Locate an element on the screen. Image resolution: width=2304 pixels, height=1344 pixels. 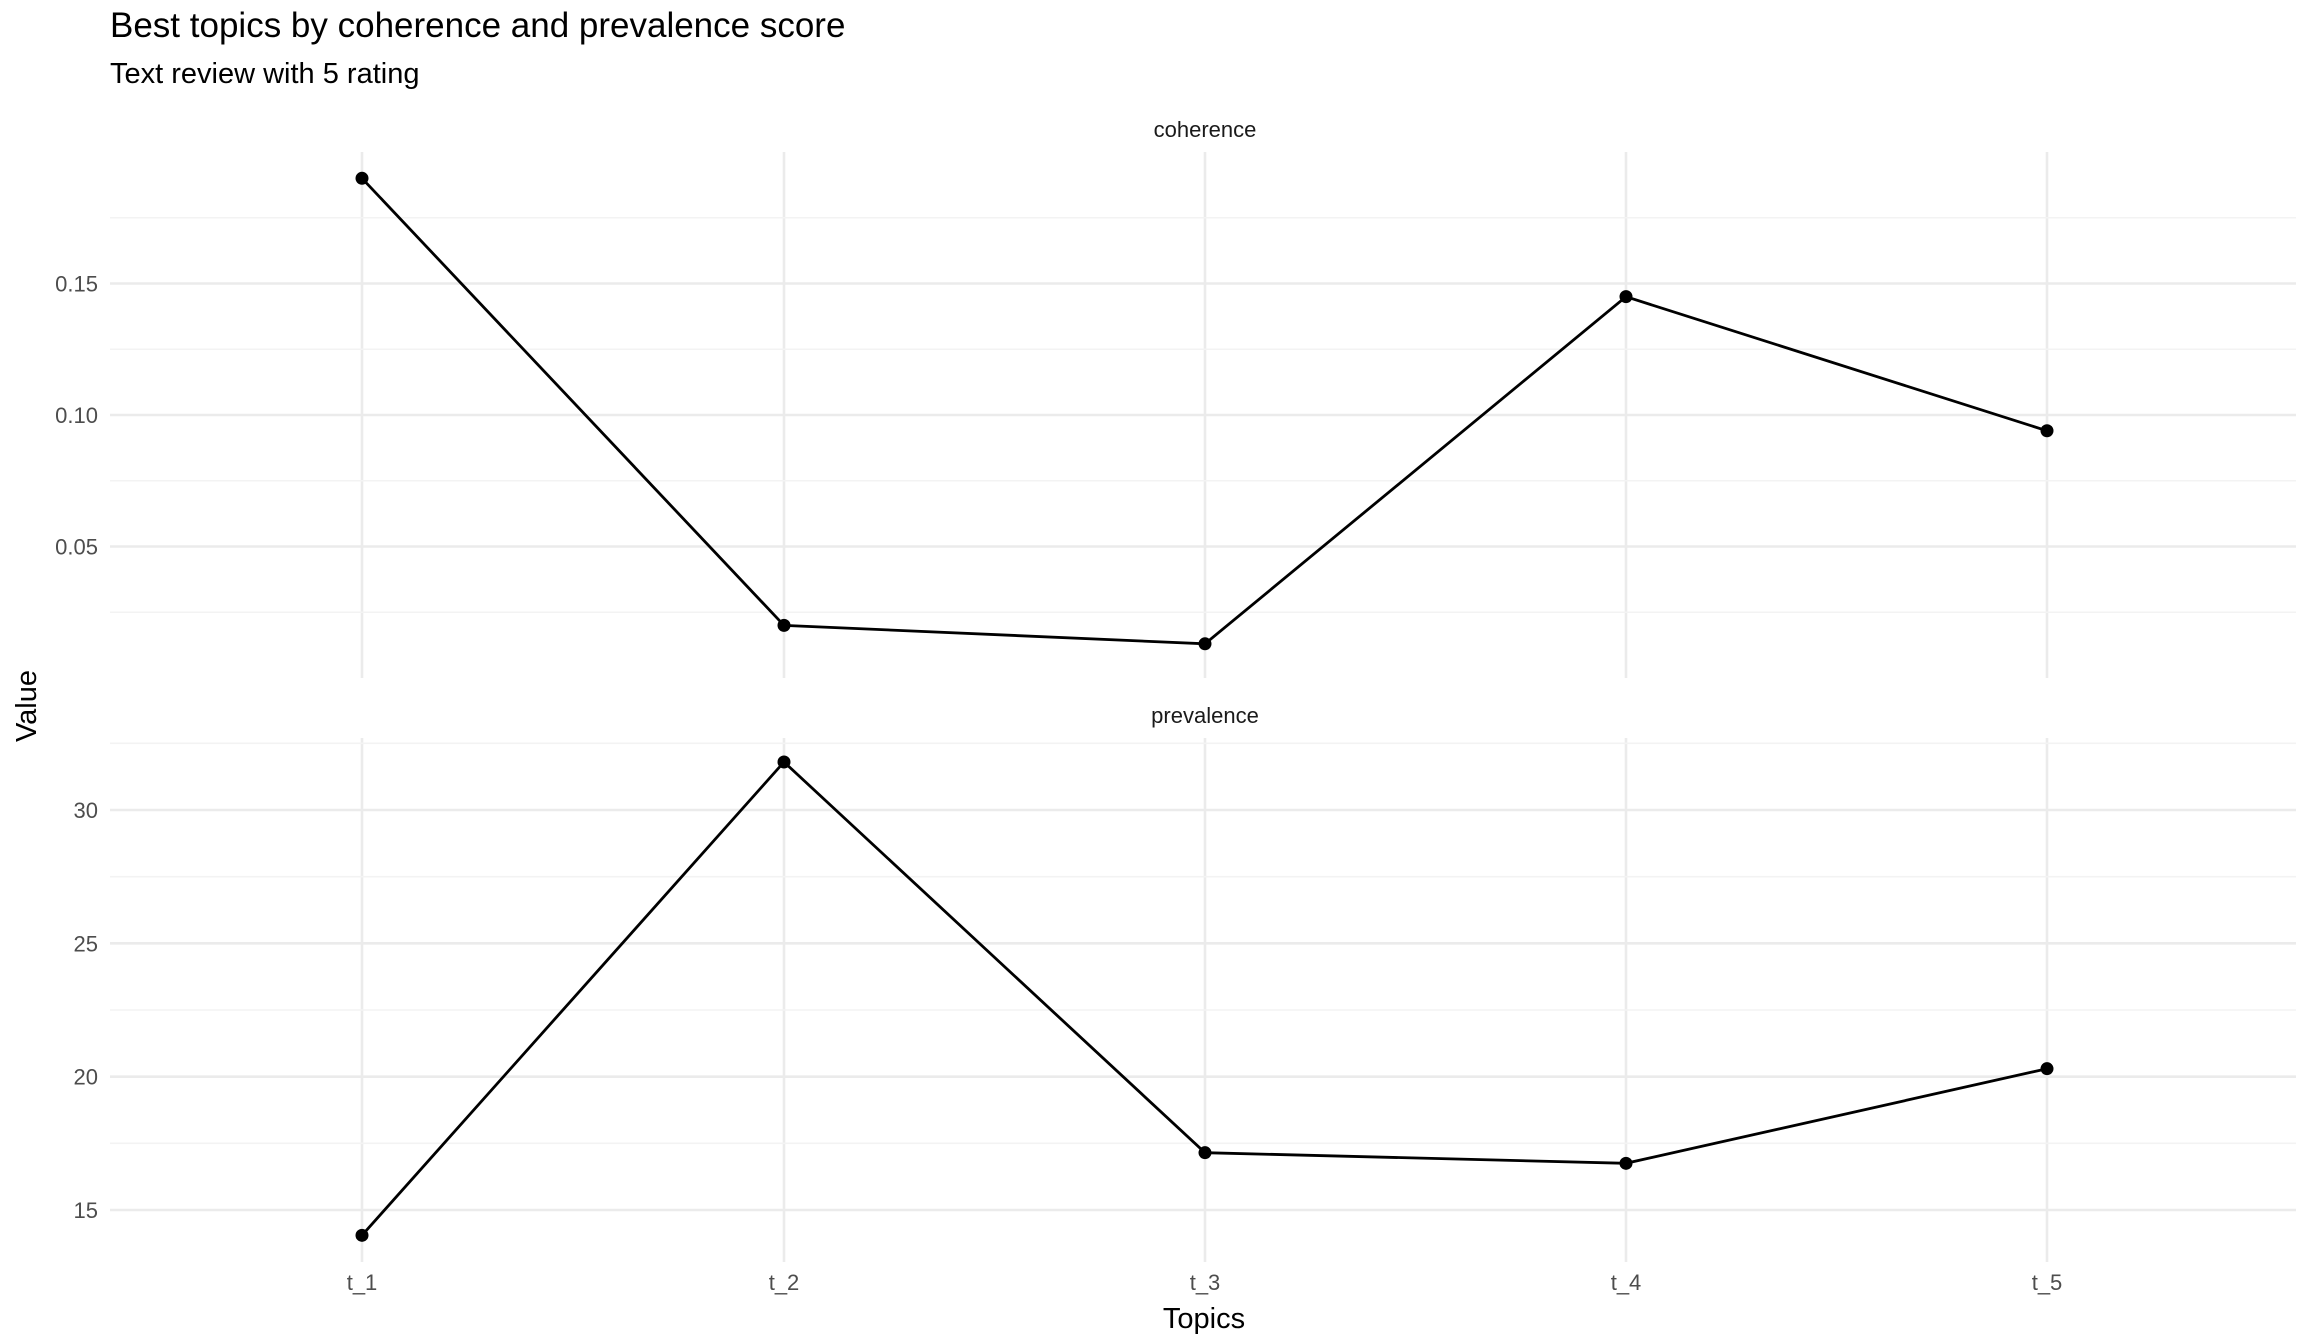
x-axis-title: Topics is located at coordinates (1204, 1319).